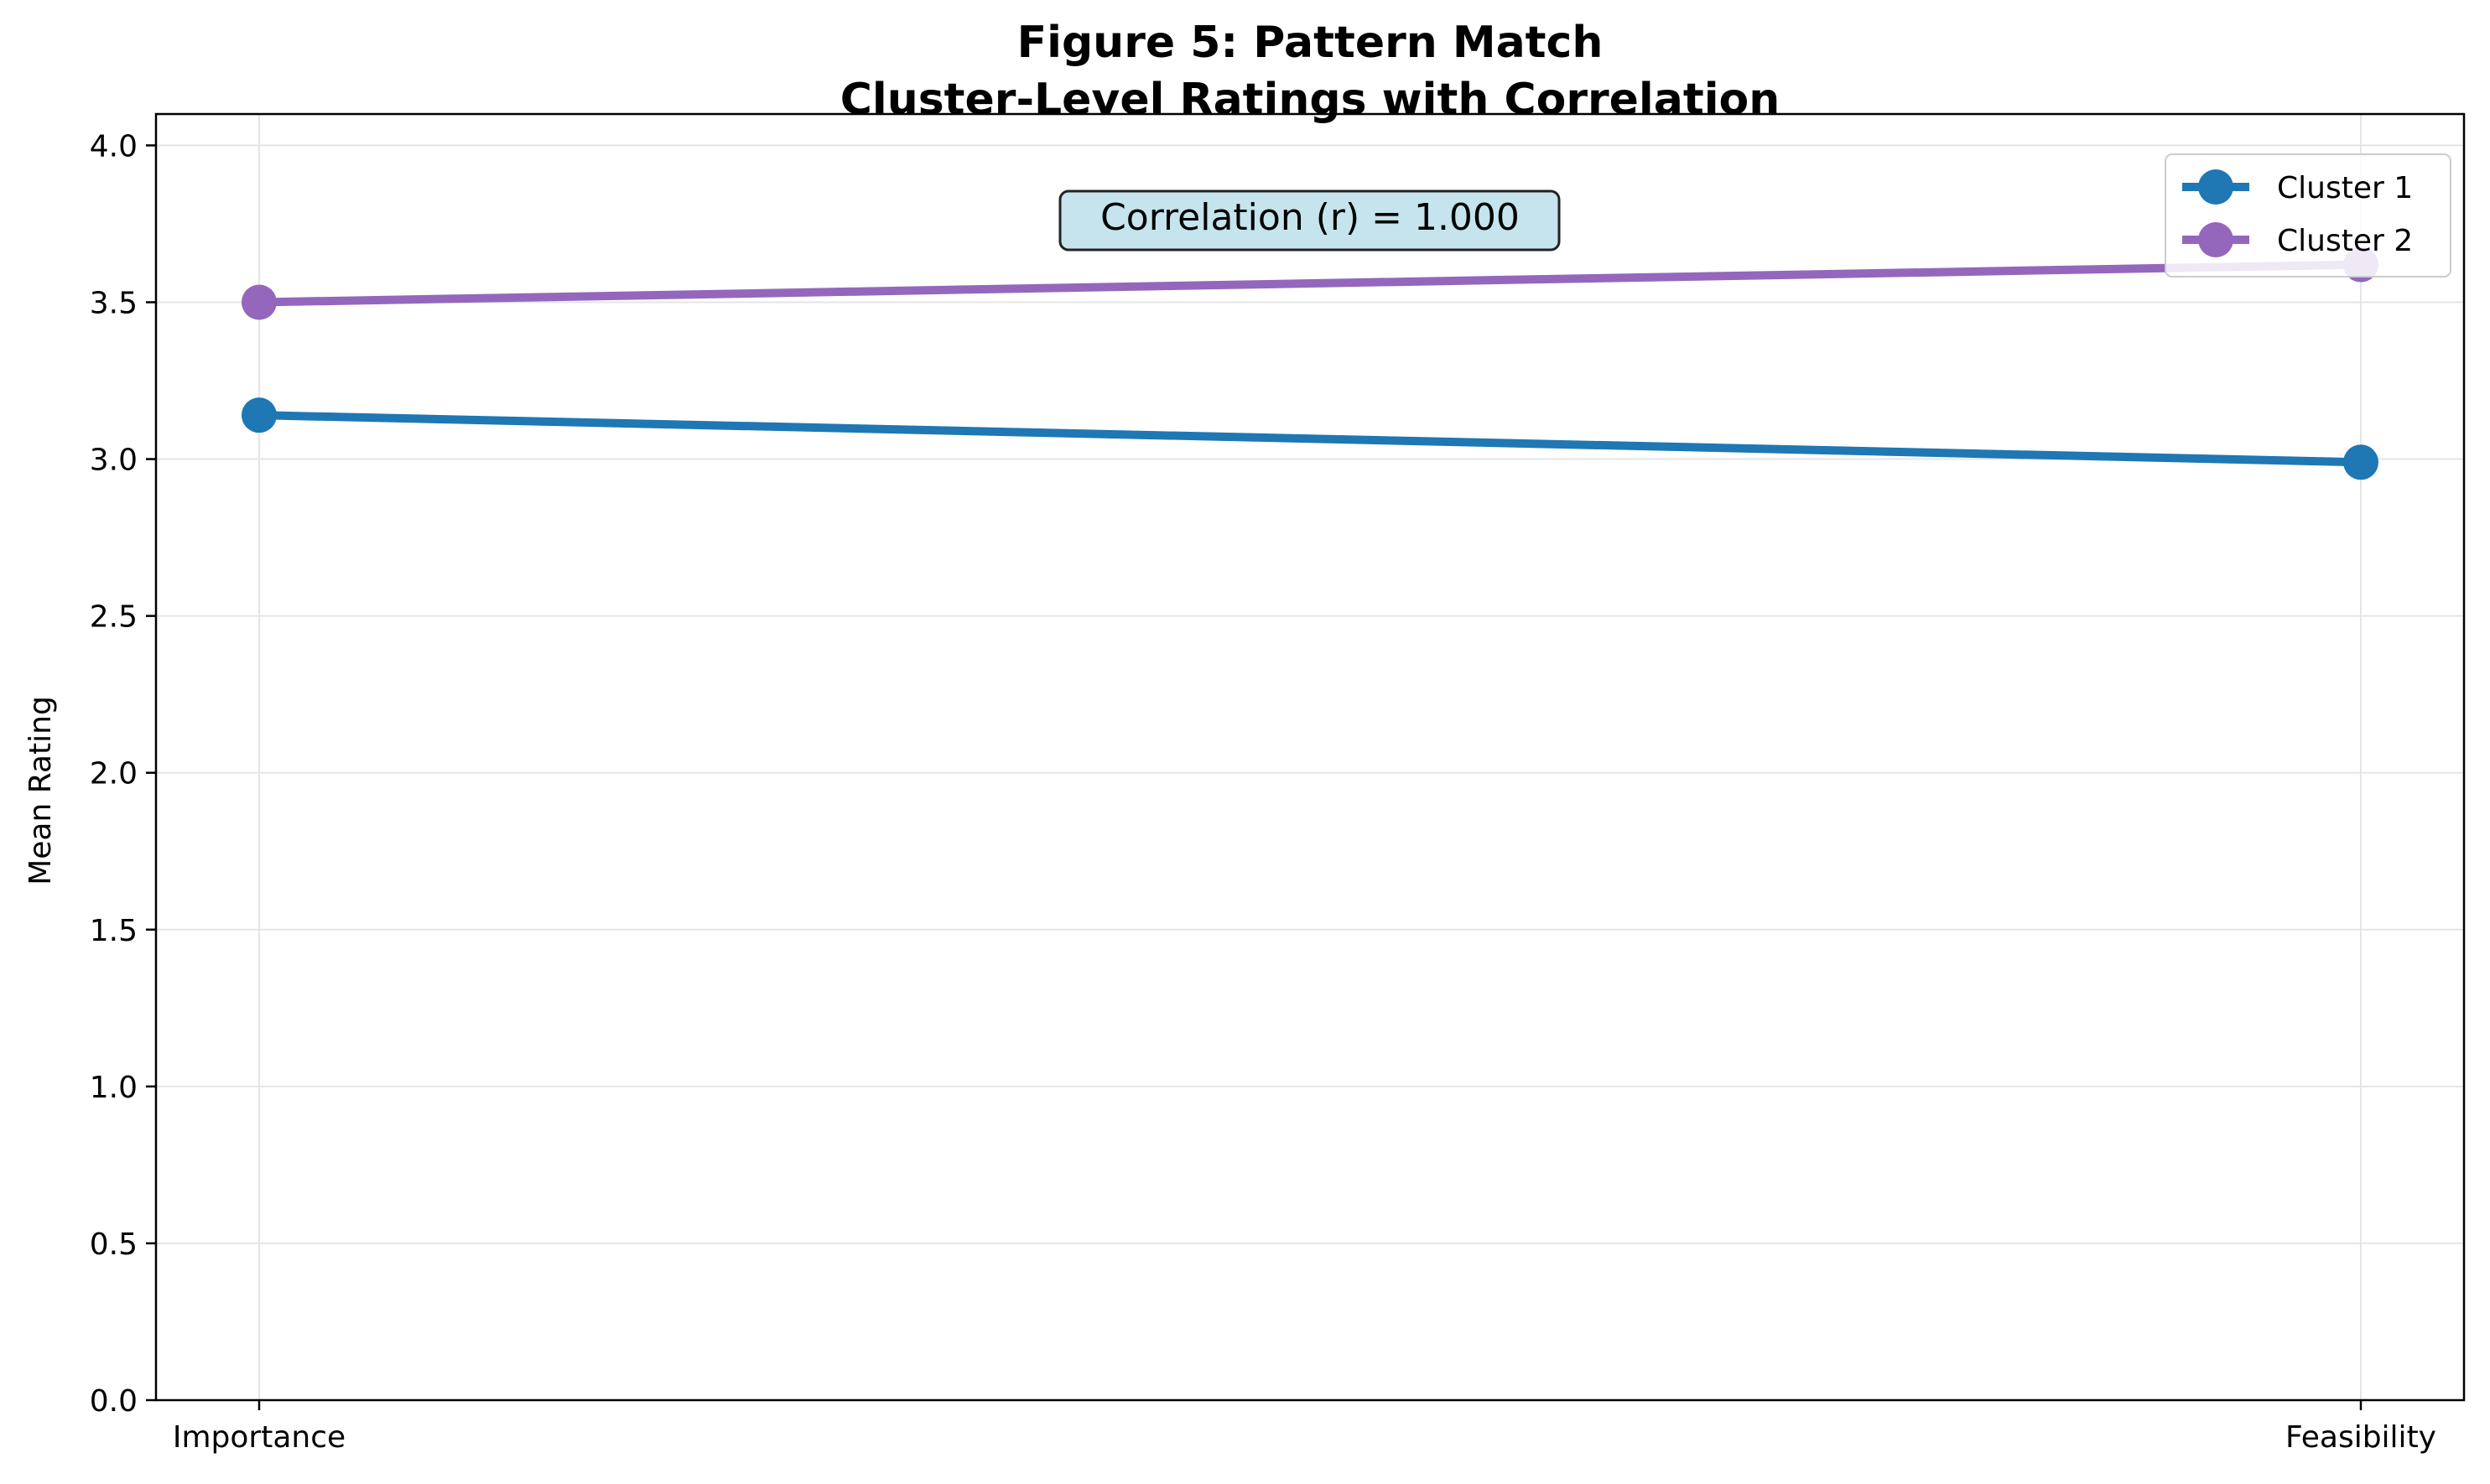 The width and height of the screenshot is (2490, 1484). What do you see at coordinates (259, 1437) in the screenshot?
I see `x-tick-label: Importance` at bounding box center [259, 1437].